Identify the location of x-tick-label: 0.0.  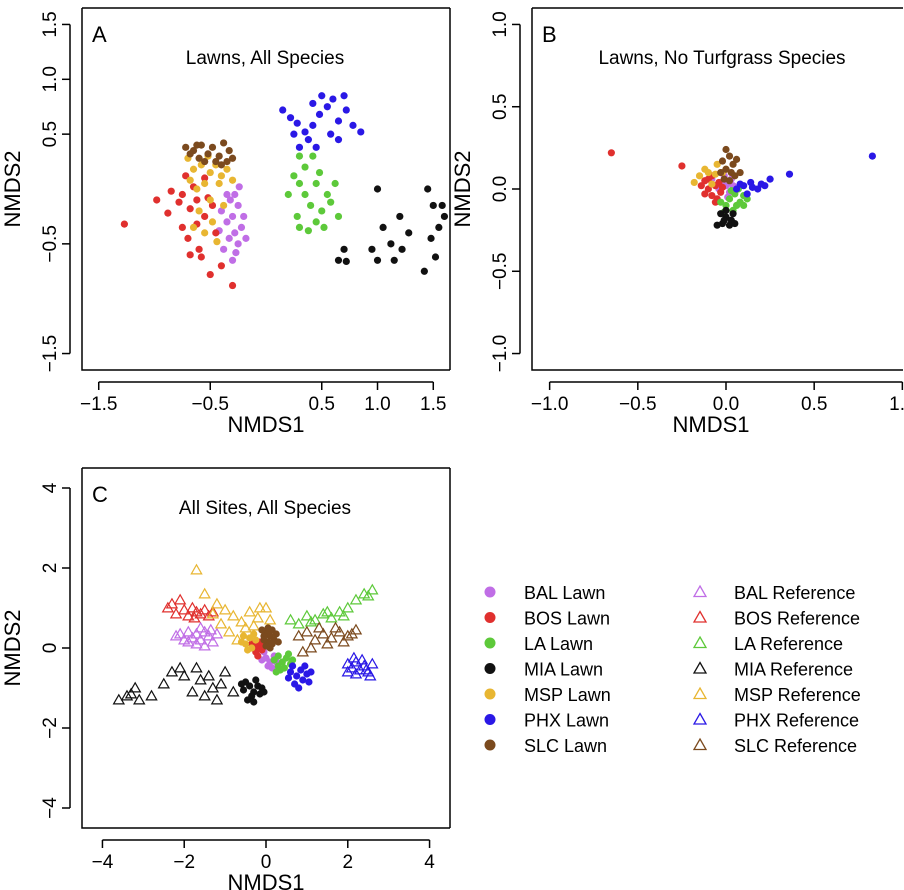
(726, 404).